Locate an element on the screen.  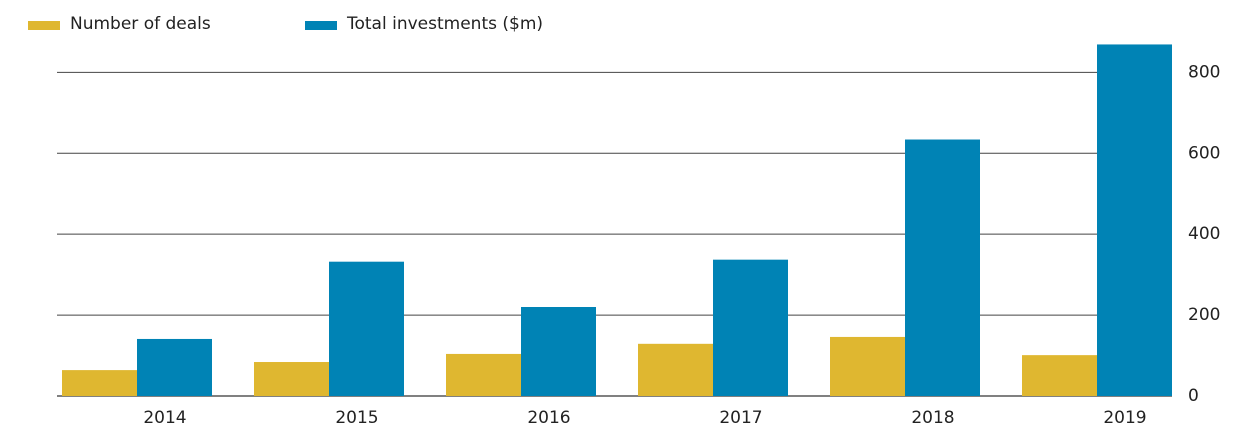
x-tick-label: 2019 is located at coordinates (1124, 418).